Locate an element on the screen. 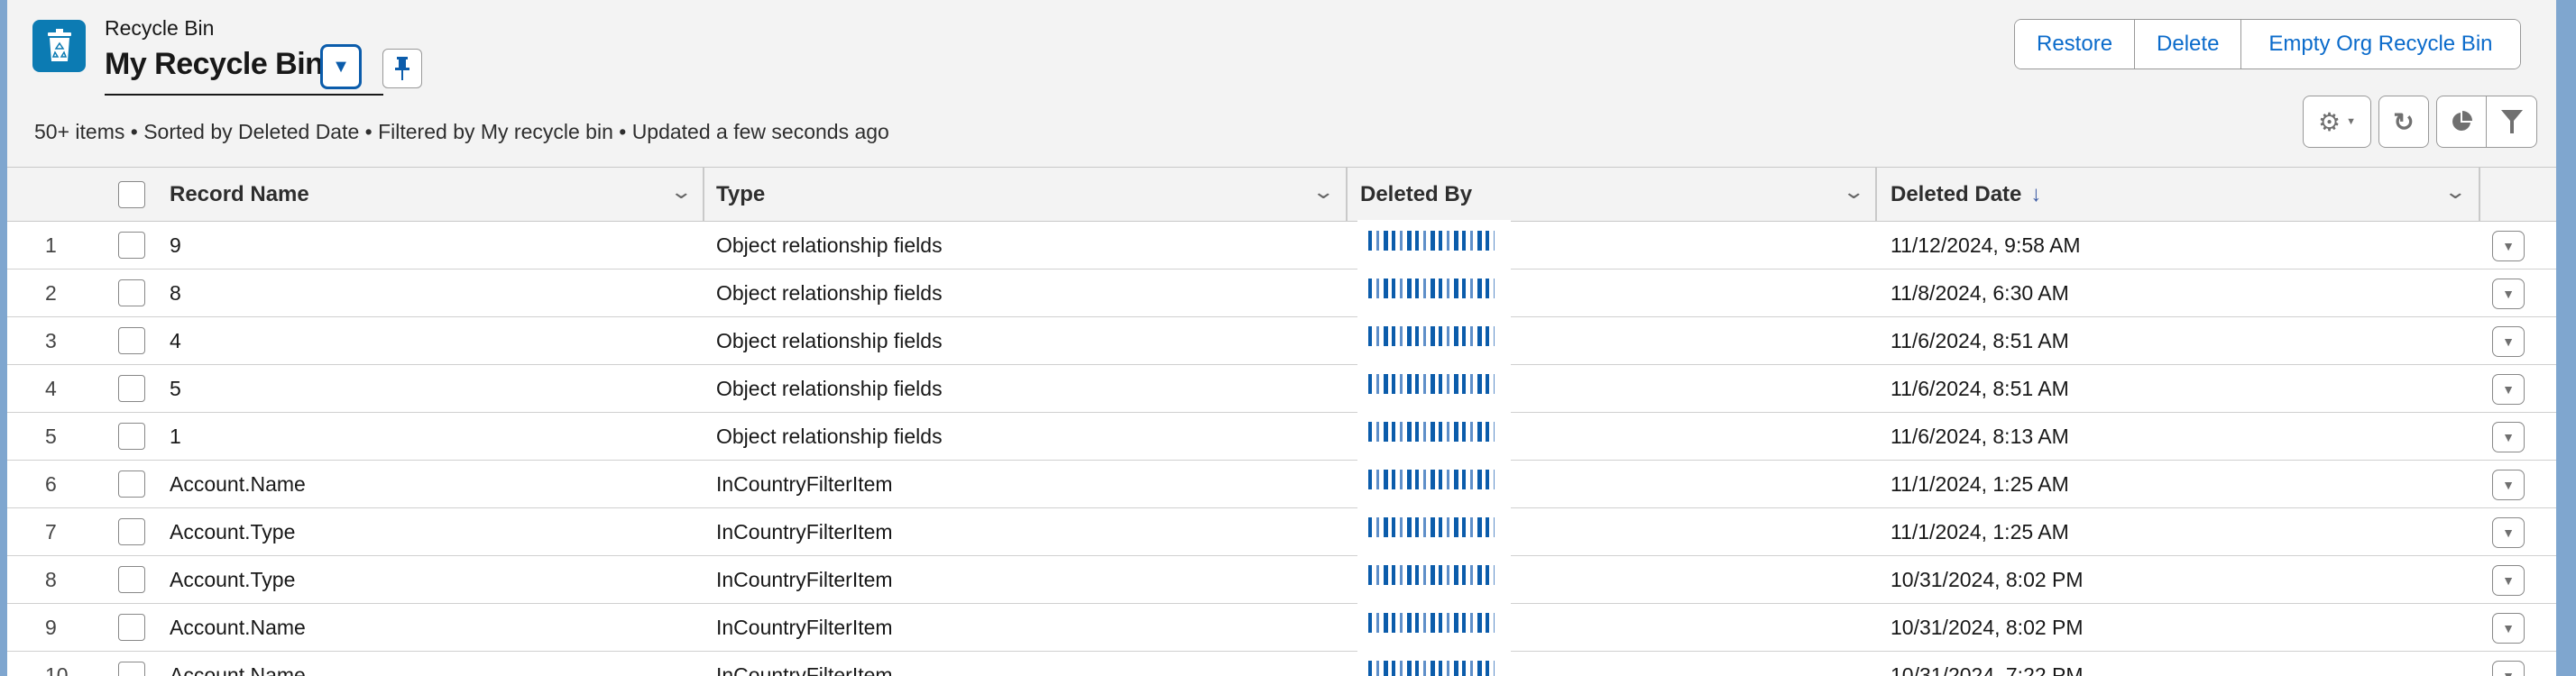 The image size is (2576, 676). list-view-dropdown-button: ▼ is located at coordinates (341, 66).